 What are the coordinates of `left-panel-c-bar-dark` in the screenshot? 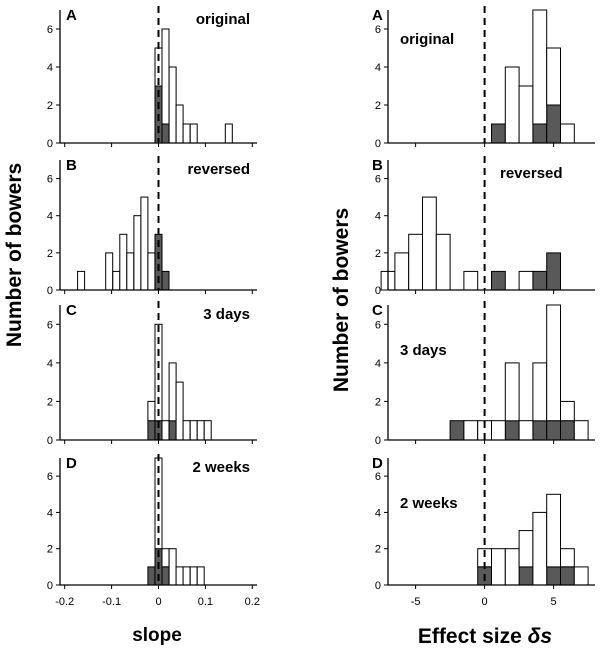 It's located at (172, 430).